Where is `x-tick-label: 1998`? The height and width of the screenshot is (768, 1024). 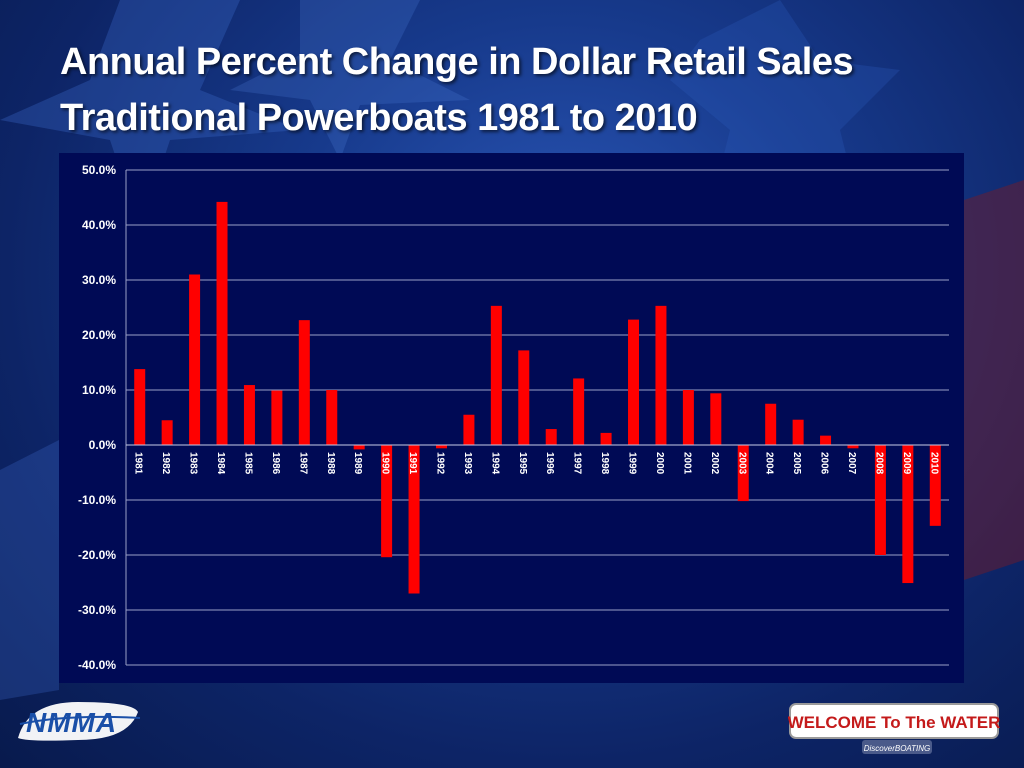 x-tick-label: 1998 is located at coordinates (604, 463).